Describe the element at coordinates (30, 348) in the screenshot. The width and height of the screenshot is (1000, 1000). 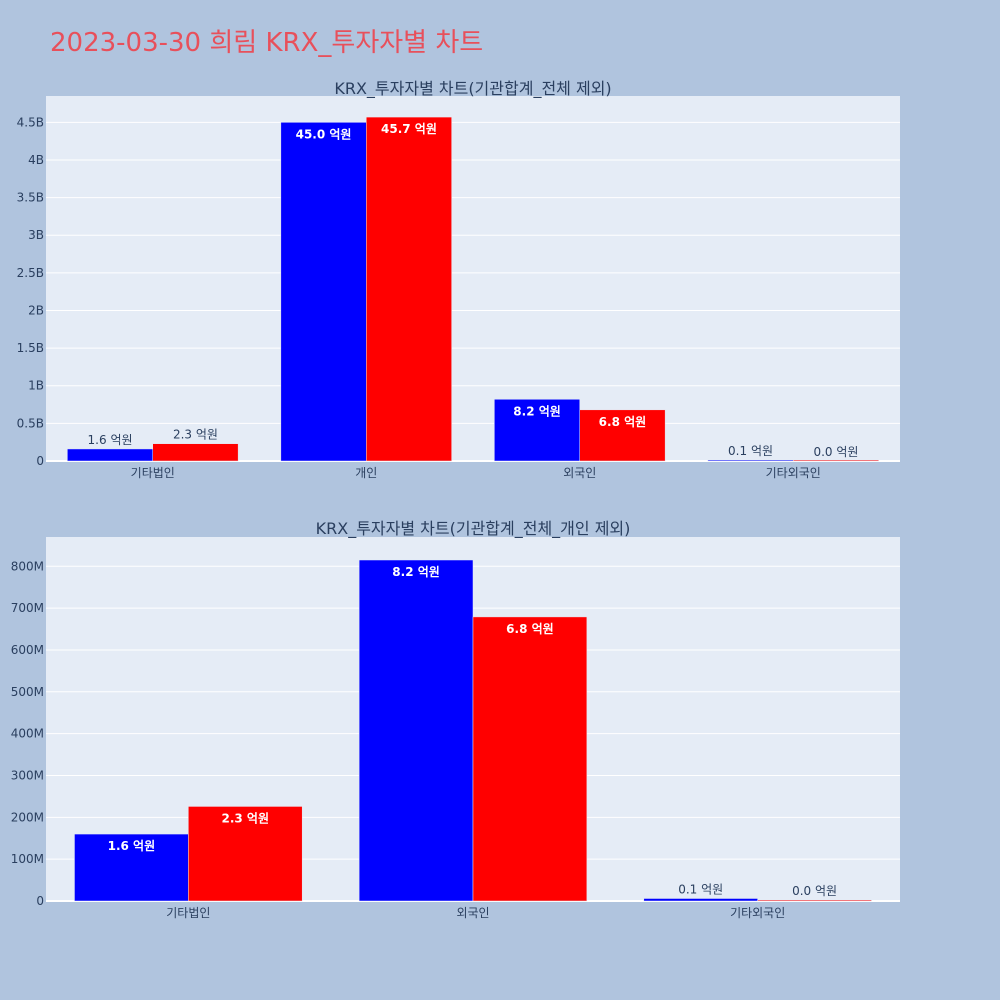
I see `y-tick-label: 1.5B` at that location.